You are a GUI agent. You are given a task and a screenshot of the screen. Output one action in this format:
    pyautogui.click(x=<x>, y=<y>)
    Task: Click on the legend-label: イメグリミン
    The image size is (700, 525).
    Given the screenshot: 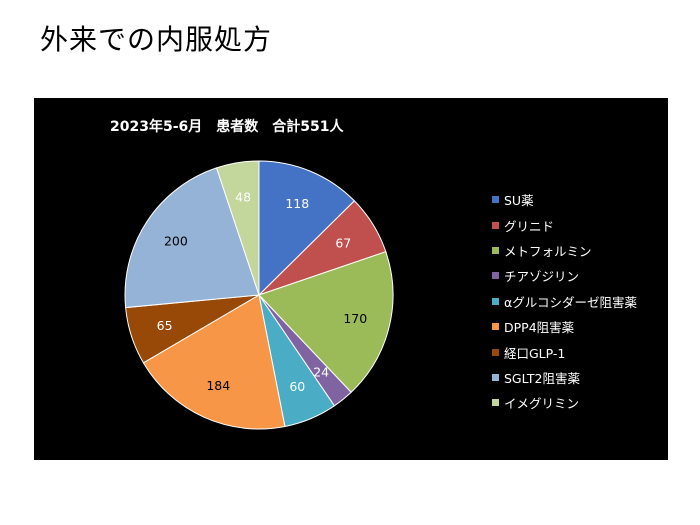 What is the action you would take?
    pyautogui.click(x=542, y=404)
    